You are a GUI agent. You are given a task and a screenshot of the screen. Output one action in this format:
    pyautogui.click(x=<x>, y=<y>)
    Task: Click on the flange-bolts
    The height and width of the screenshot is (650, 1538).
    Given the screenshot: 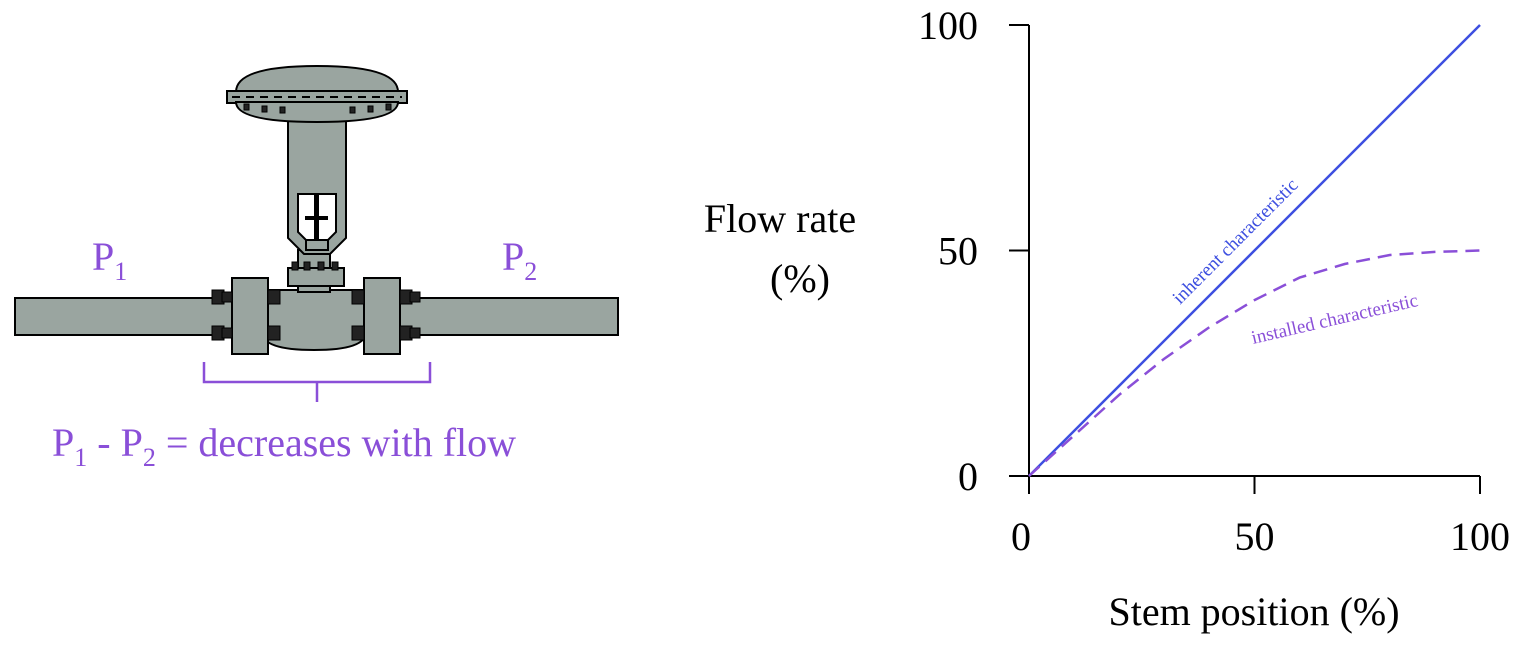 What is the action you would take?
    pyautogui.click(x=316, y=315)
    